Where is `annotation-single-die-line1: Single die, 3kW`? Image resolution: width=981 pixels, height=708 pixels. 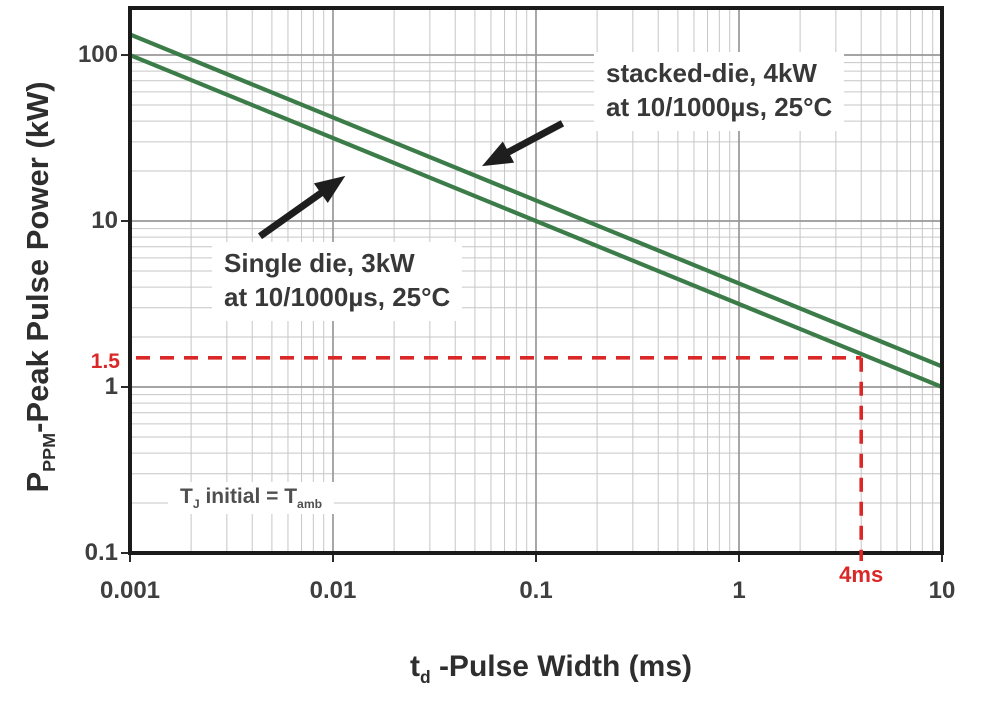
annotation-single-die-line1: Single die, 3kW is located at coordinates (319, 263).